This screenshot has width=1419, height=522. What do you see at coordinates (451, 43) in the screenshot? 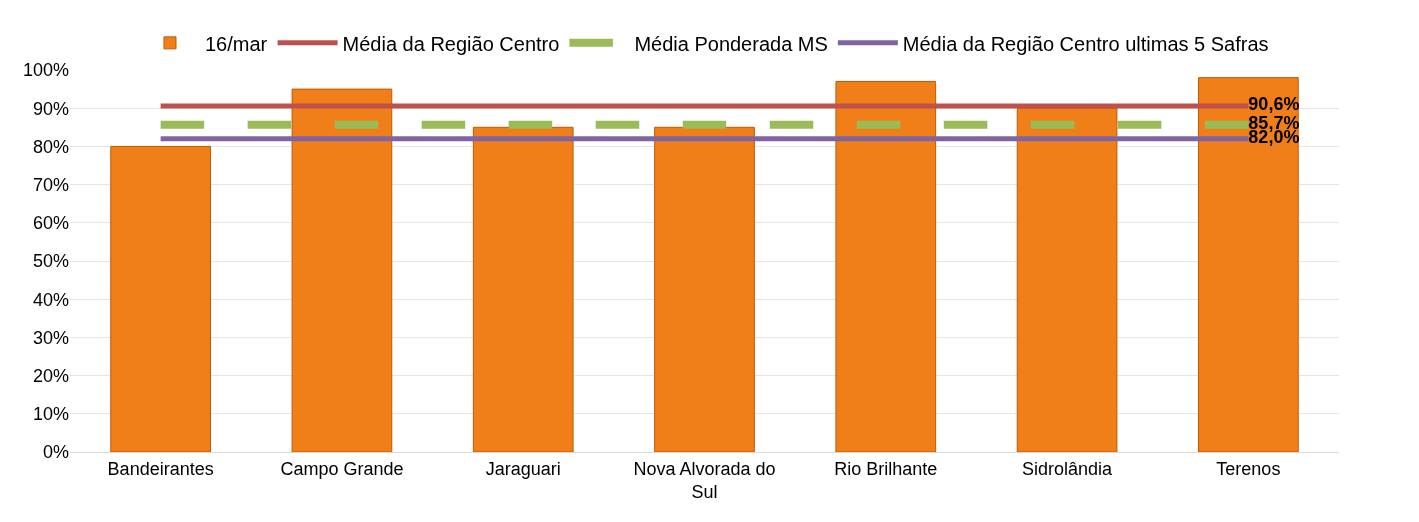
I see `legend-label: Média da Região Centro` at bounding box center [451, 43].